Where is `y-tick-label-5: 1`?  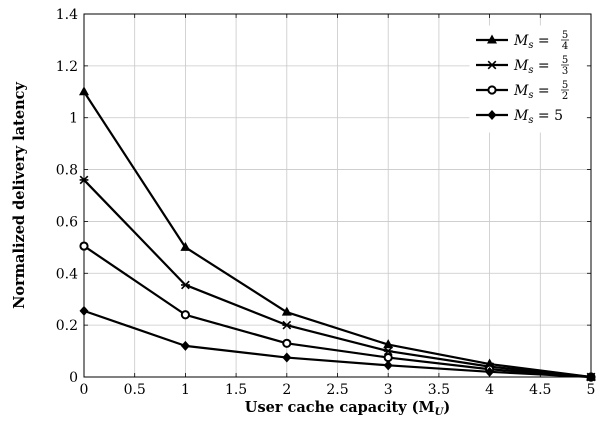
y-tick-label-5: 1 is located at coordinates (73, 119).